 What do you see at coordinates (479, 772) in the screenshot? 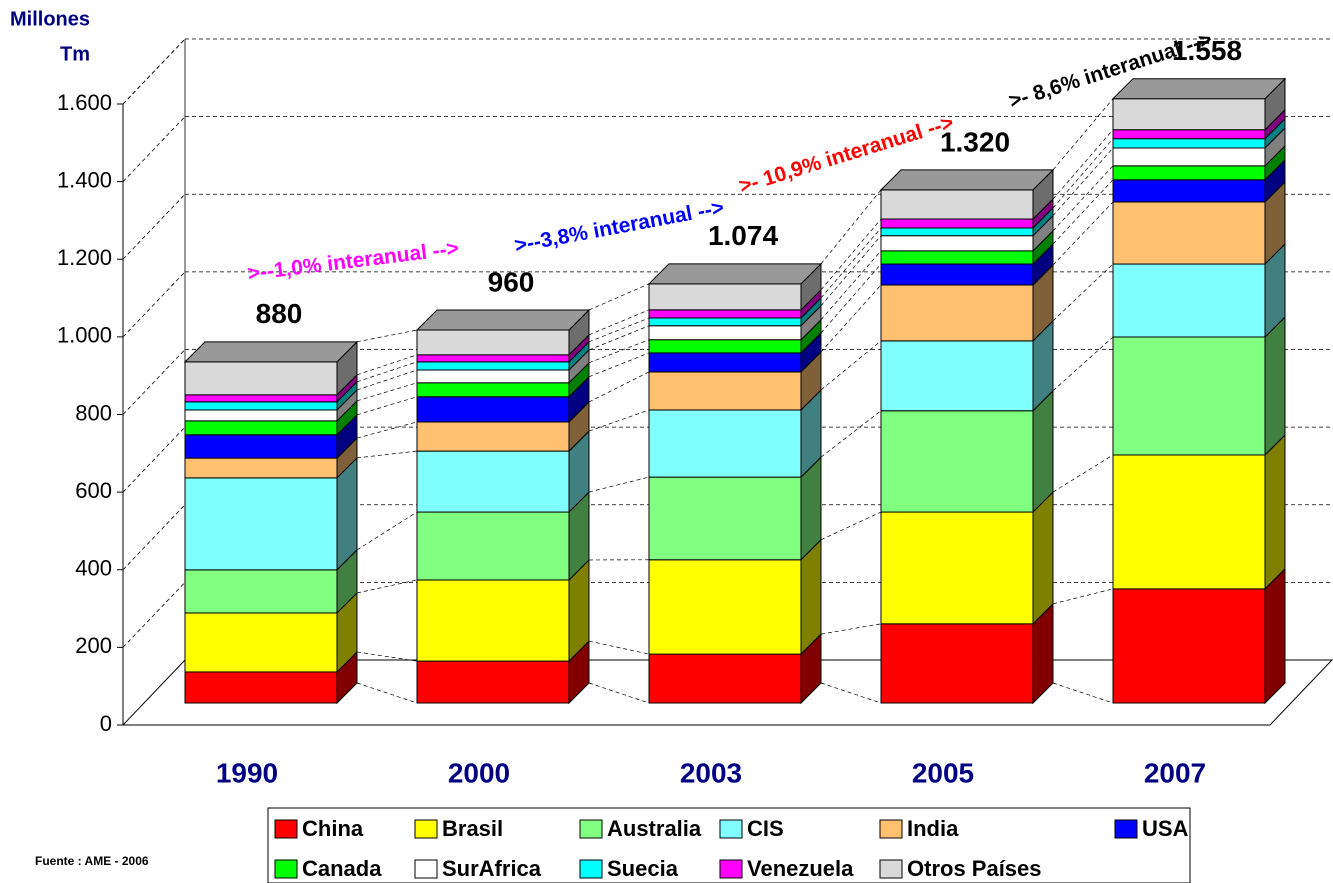
I see `x-tick-label: 2000` at bounding box center [479, 772].